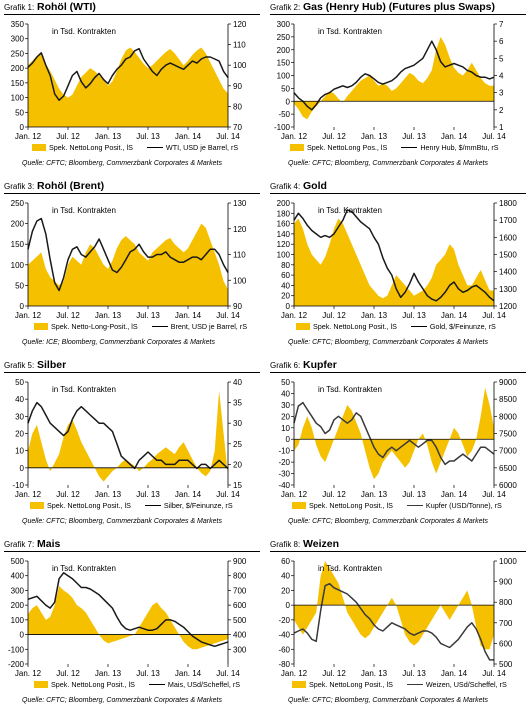 The height and width of the screenshot is (717, 532). Describe the element at coordinates (239, 255) in the screenshot. I see `tick-label-right: 110` at that location.